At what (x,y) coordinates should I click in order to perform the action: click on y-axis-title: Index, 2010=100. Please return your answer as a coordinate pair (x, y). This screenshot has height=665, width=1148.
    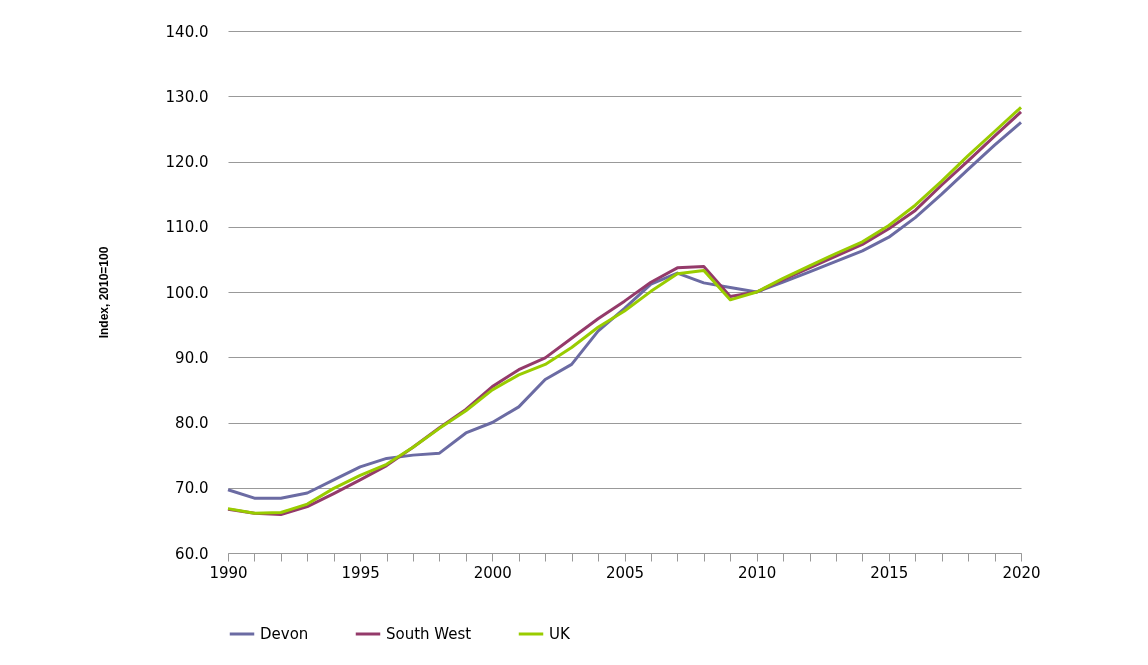
    Looking at the image, I should click on (103, 292).